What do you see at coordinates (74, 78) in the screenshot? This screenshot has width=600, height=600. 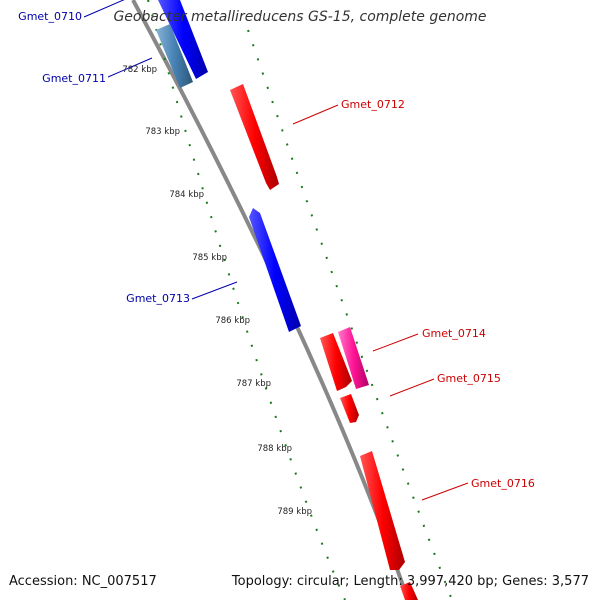 I see `gene-label-gmet-0711: Gmet_0711` at bounding box center [74, 78].